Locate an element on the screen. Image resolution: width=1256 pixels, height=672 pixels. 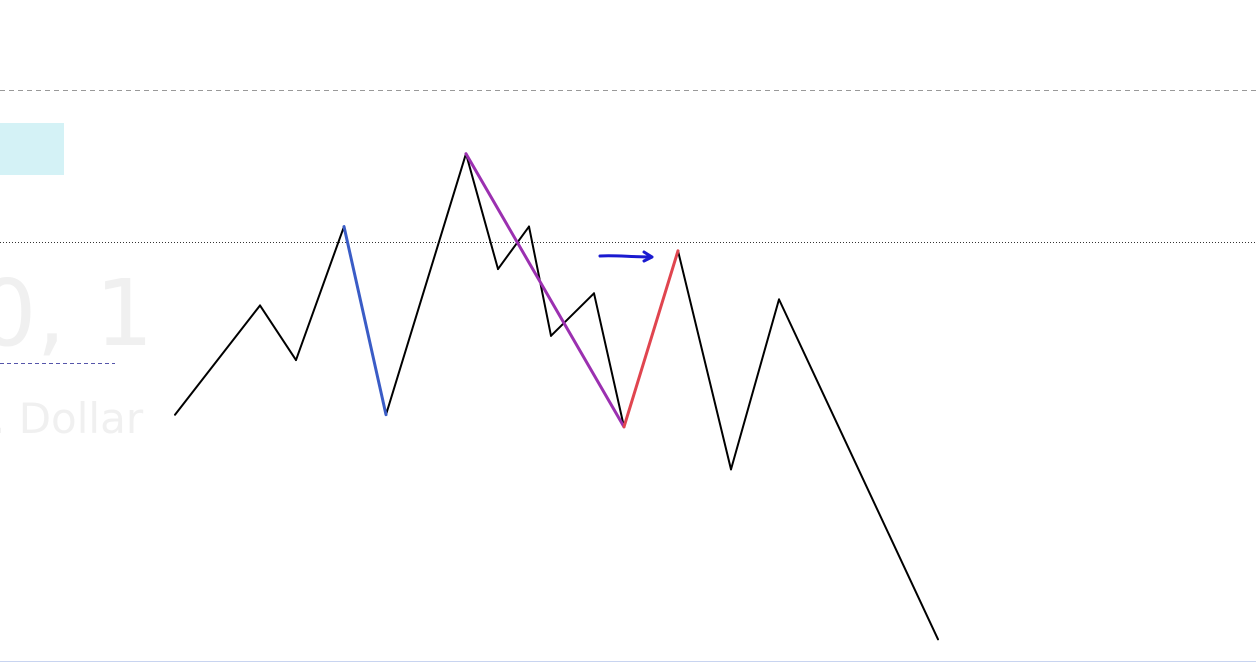
purple-segment is located at coordinates (545, 290).